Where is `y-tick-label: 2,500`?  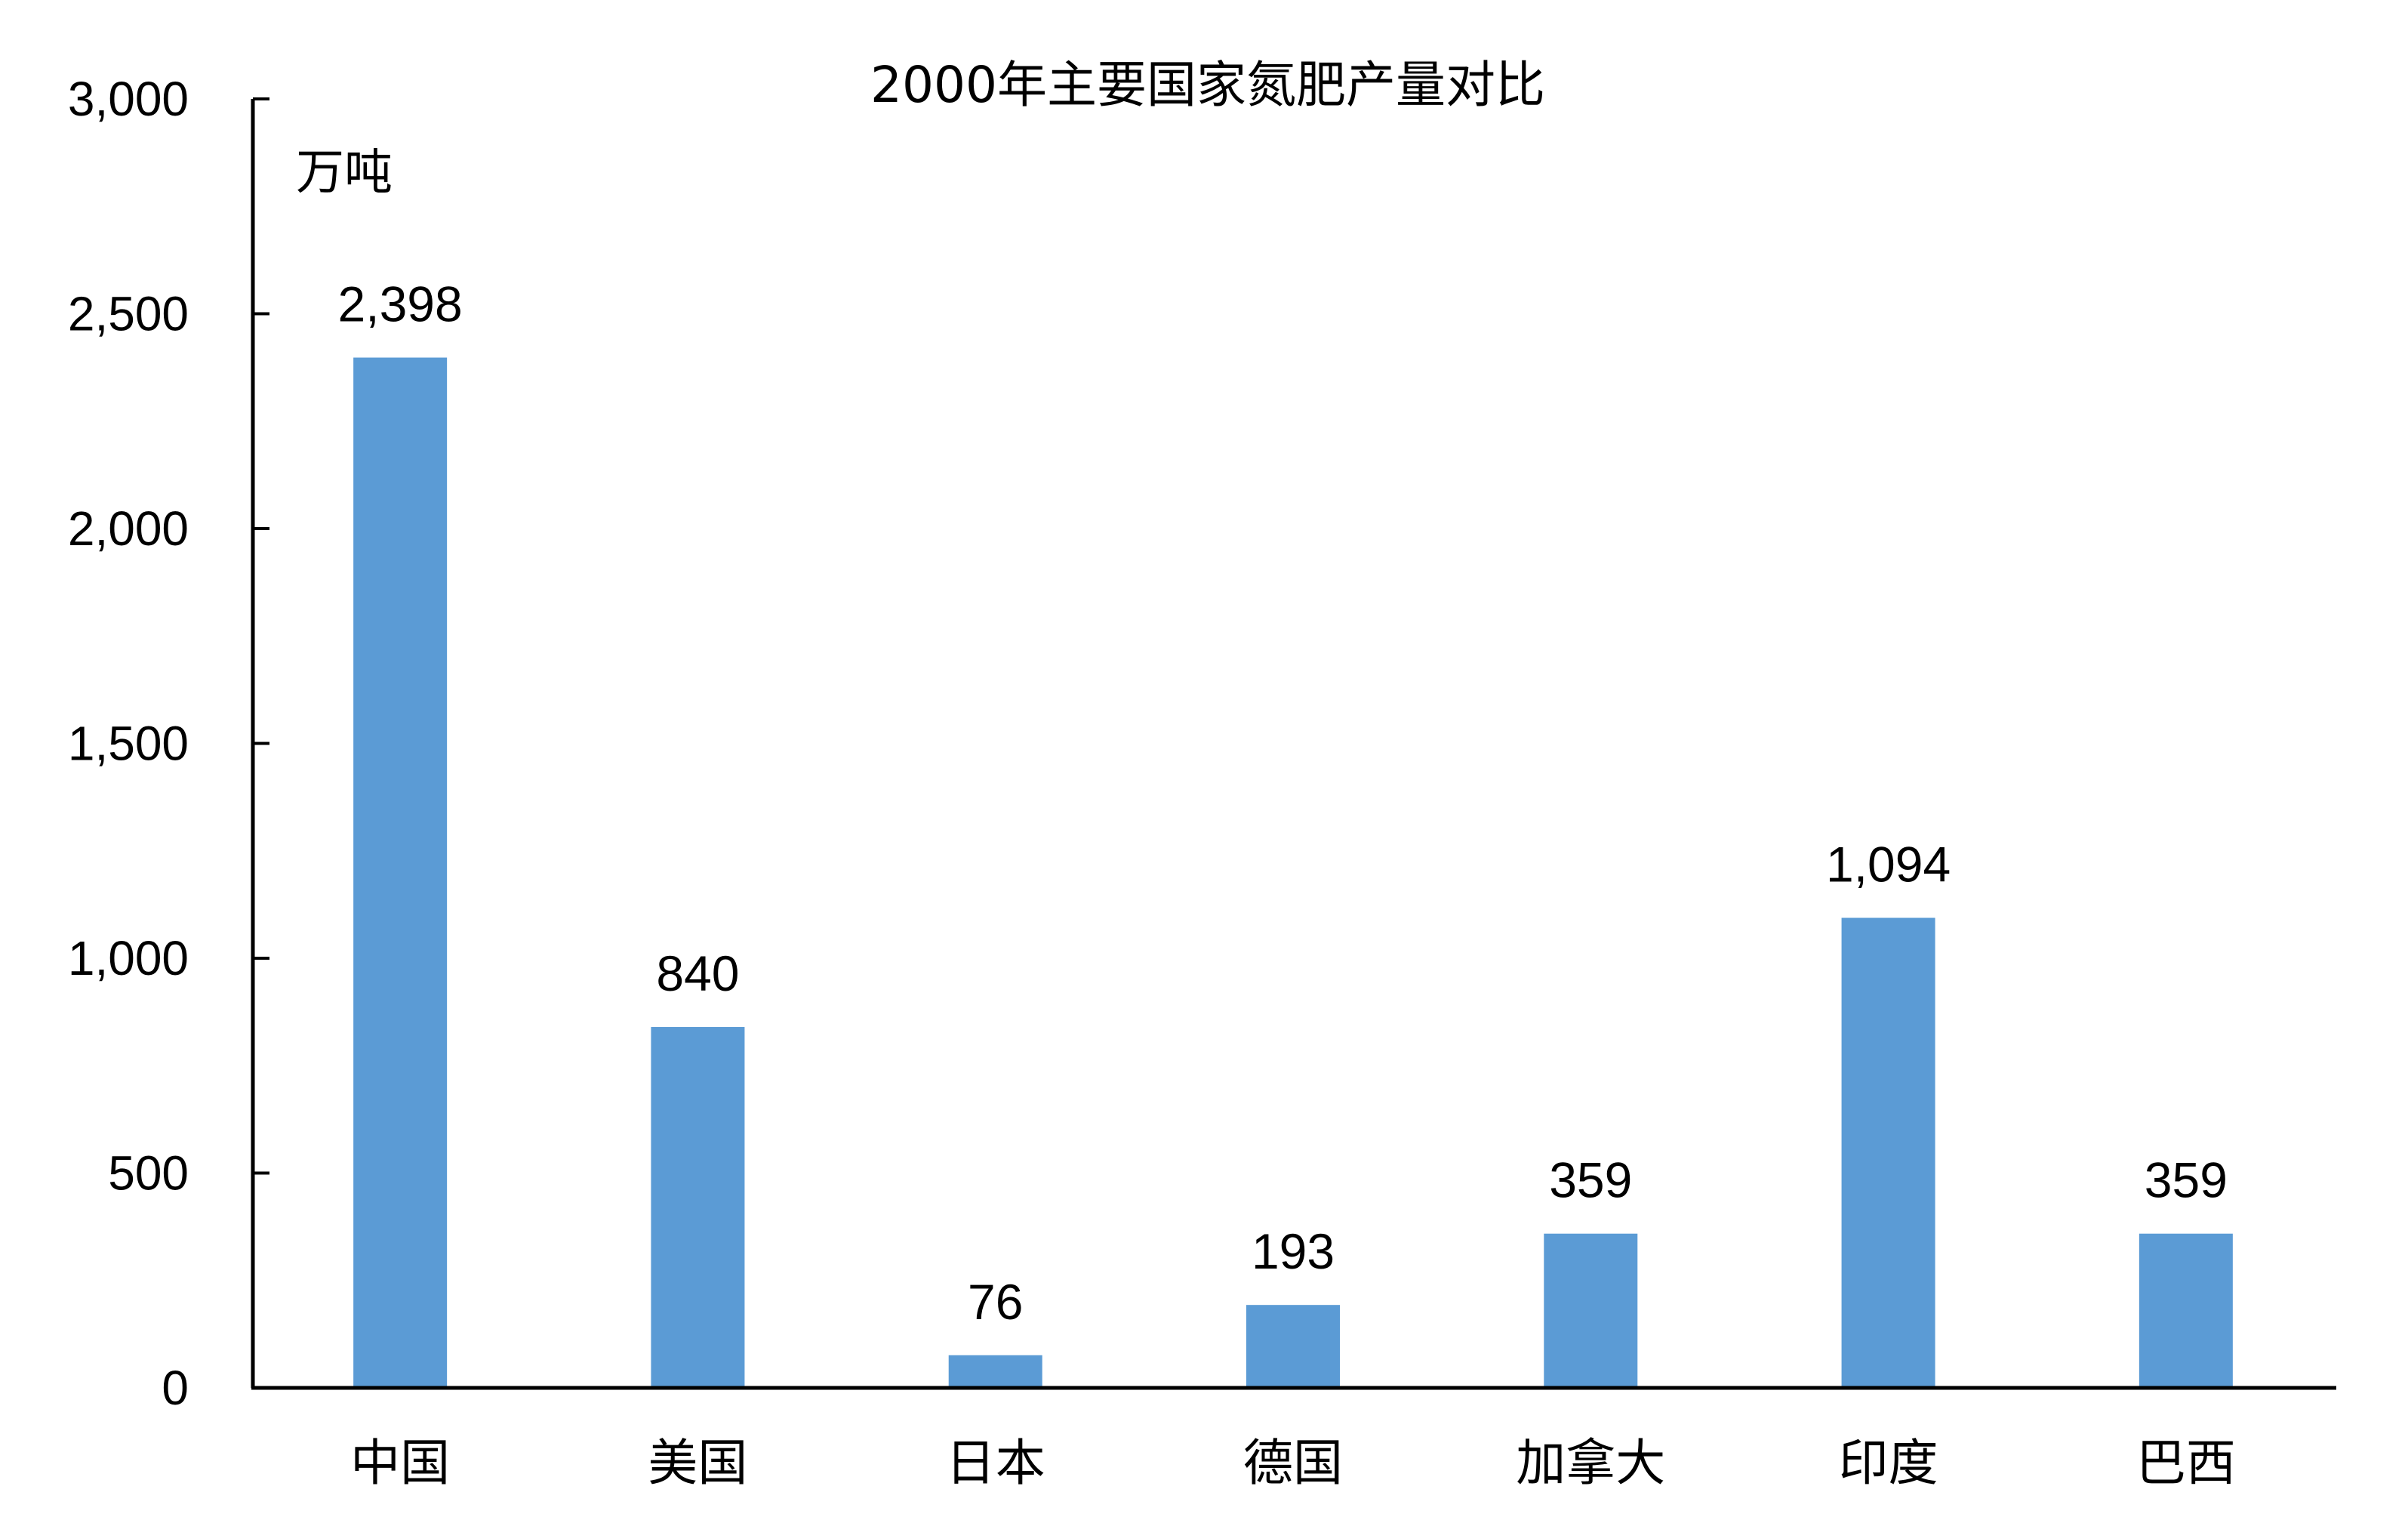 y-tick-label: 2,500 is located at coordinates (128, 314).